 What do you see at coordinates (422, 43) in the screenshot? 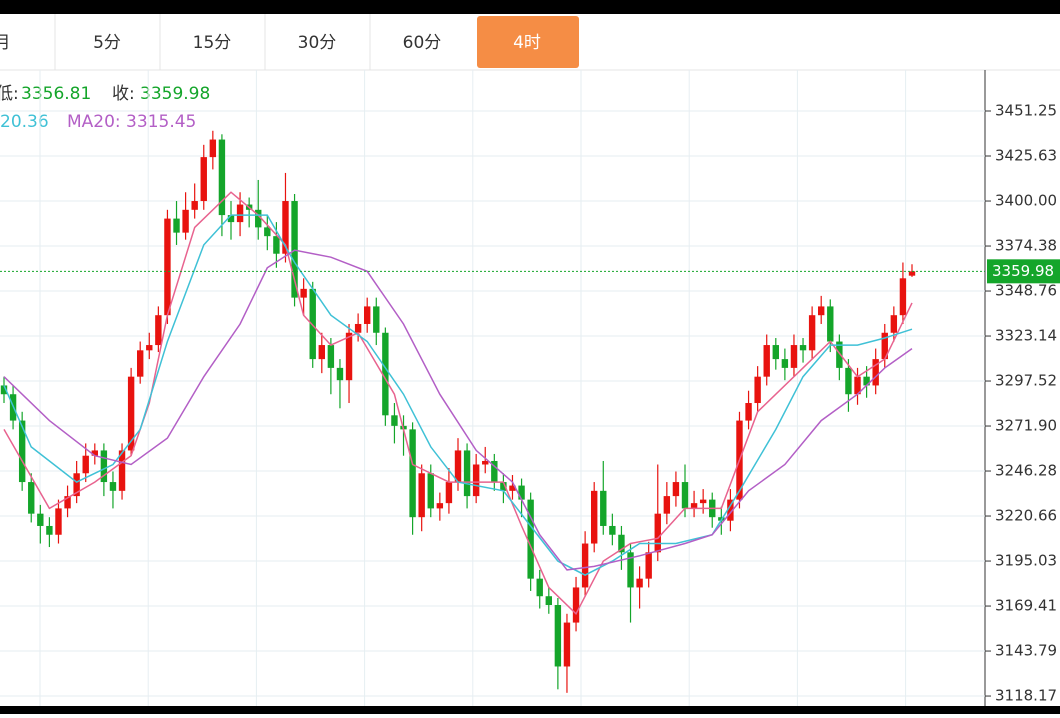
I see `tab: 60分` at bounding box center [422, 43].